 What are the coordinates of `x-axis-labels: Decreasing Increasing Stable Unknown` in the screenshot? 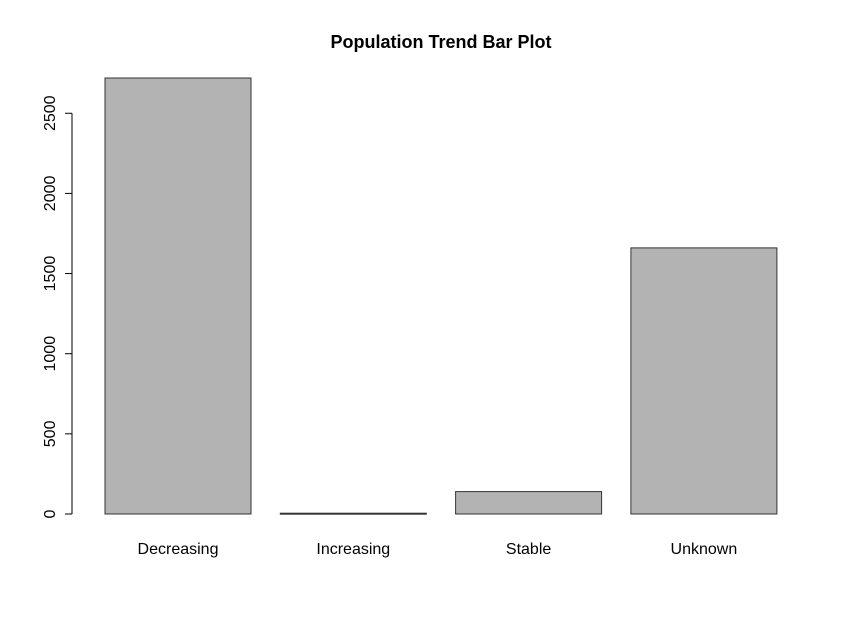 It's located at (438, 549).